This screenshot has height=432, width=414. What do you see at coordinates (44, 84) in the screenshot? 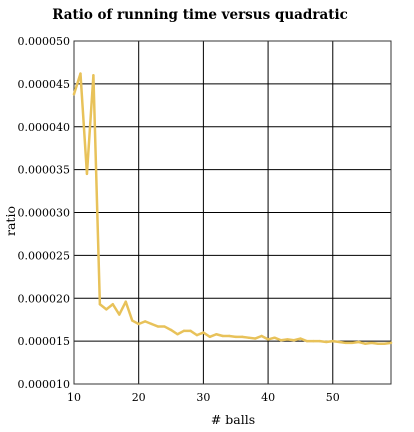
I see `y-tick-label-7: 0.000045` at bounding box center [44, 84].